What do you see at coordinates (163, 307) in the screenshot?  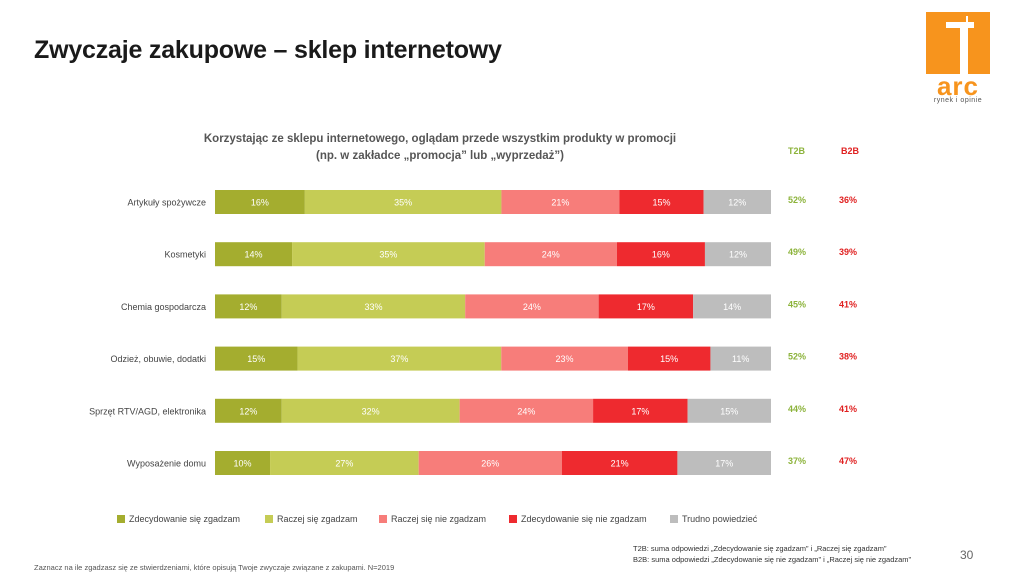 I see `category-label: Chemia gospodarcza` at bounding box center [163, 307].